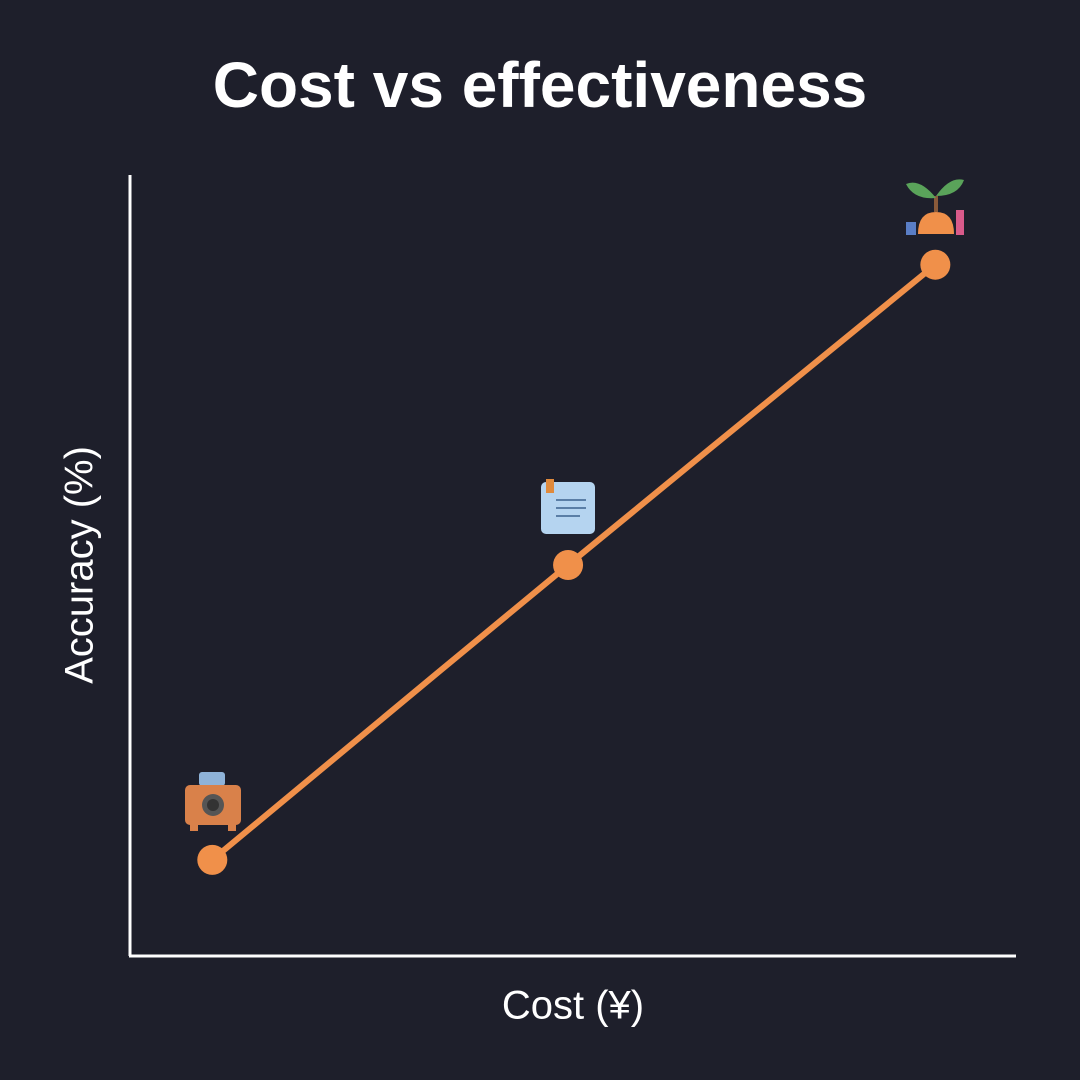 Image resolution: width=1080 pixels, height=1080 pixels. Describe the element at coordinates (573, 1006) in the screenshot. I see `x-axis-label: Cost (¥)` at that location.